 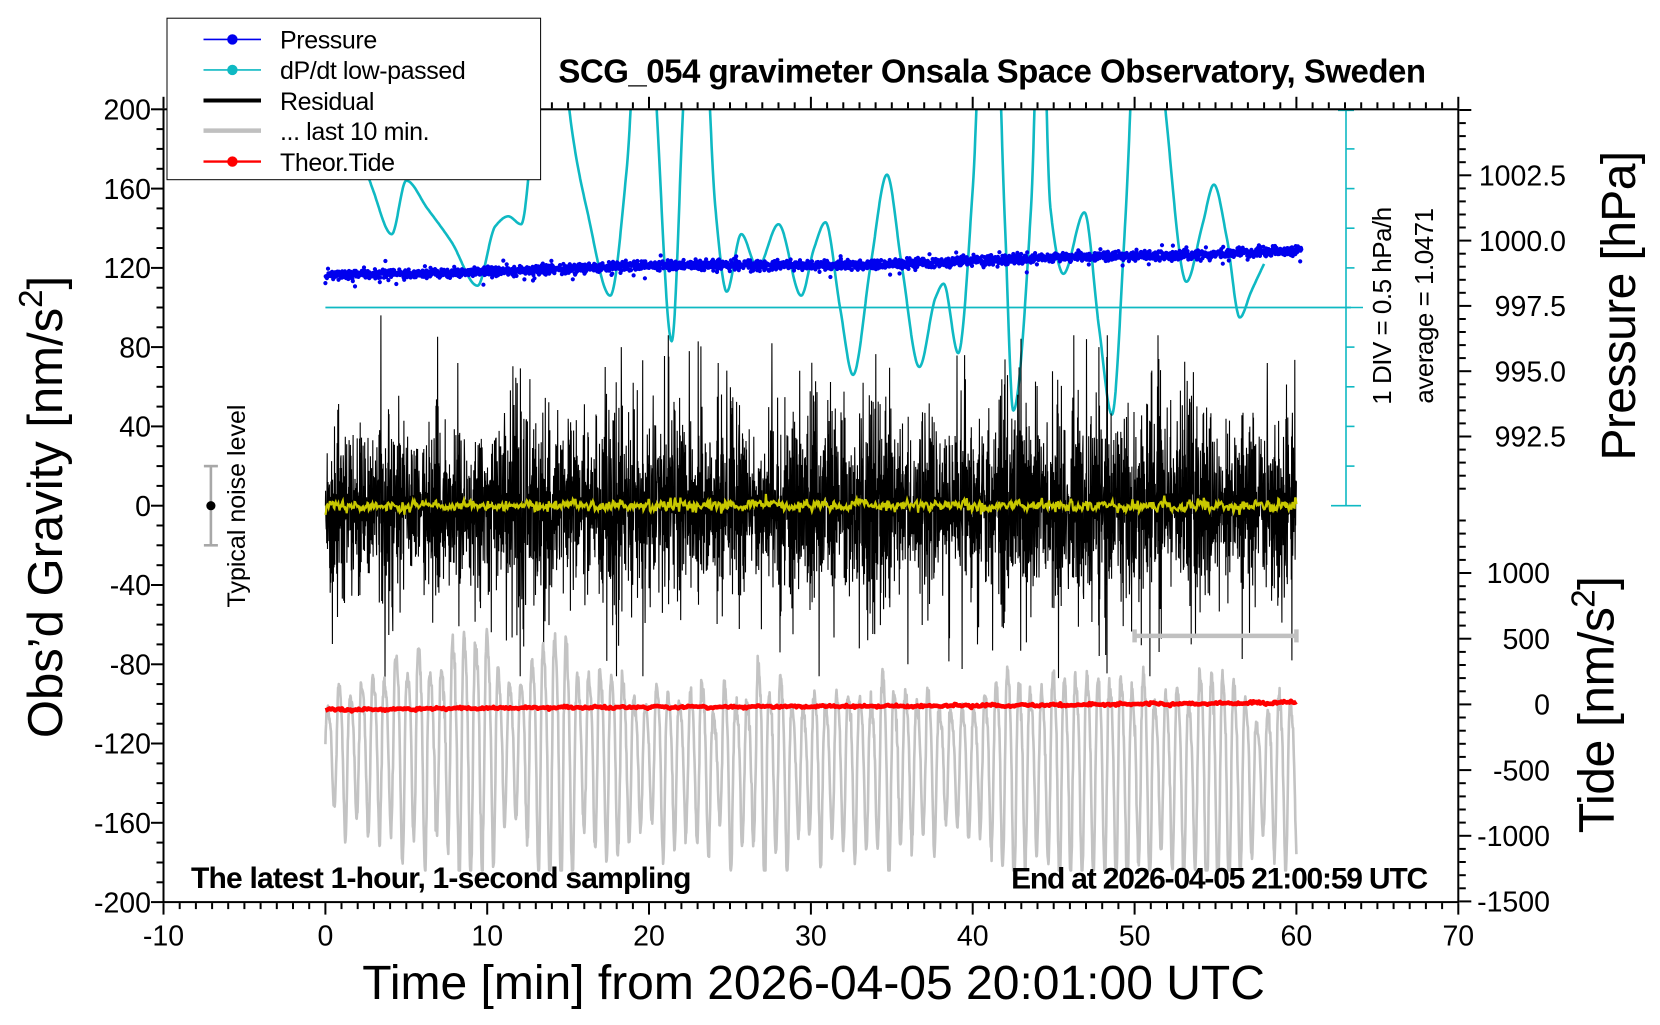 I want to click on svg-text: -40, so click(x=130, y=586).